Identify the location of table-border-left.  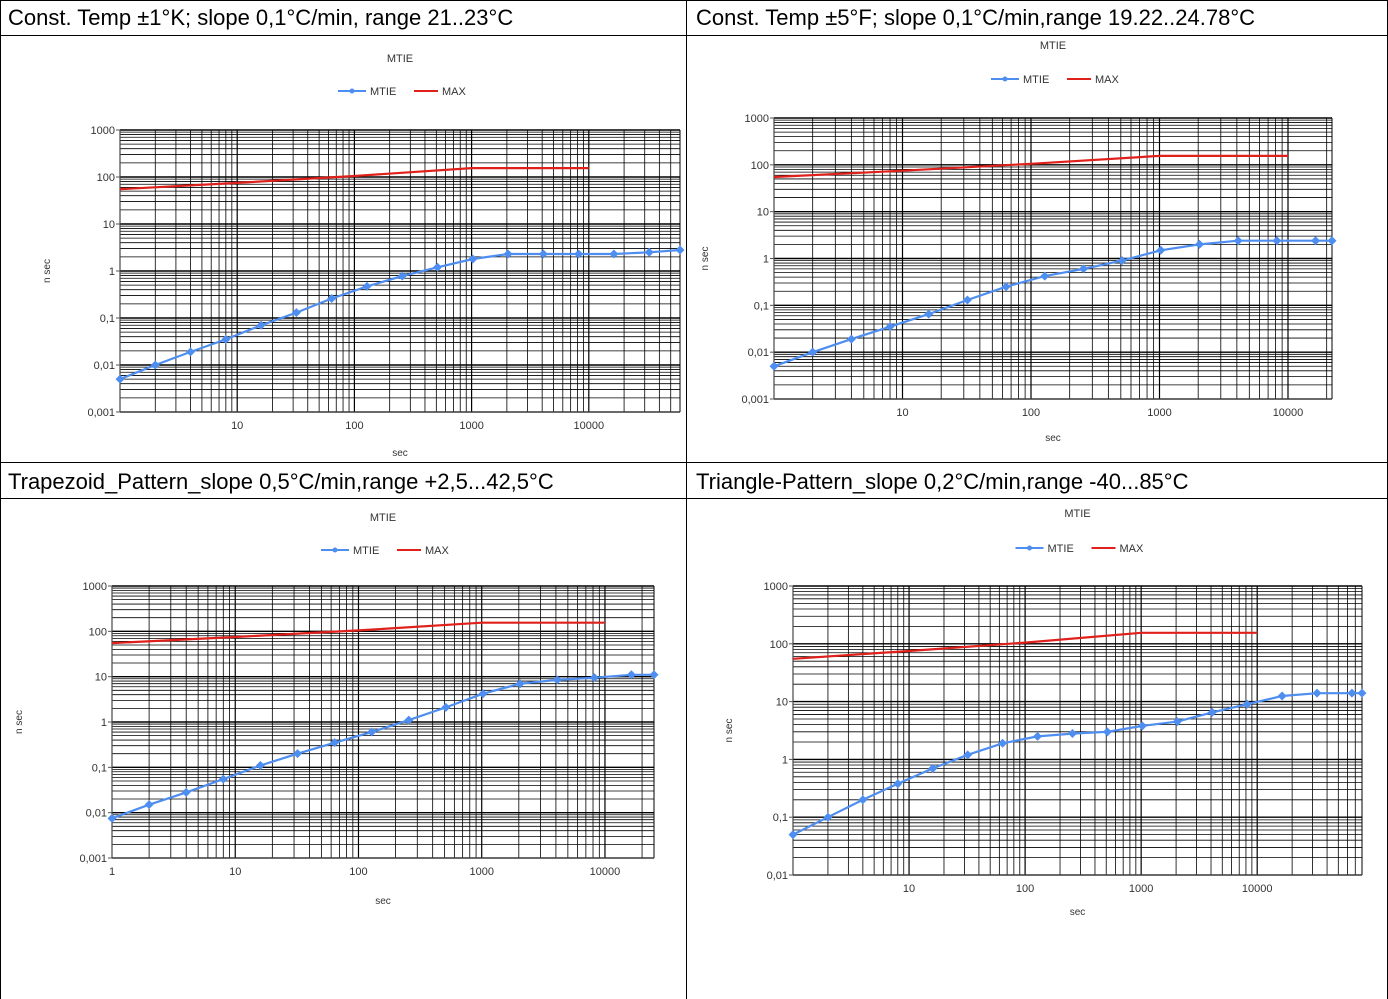
(0, 499).